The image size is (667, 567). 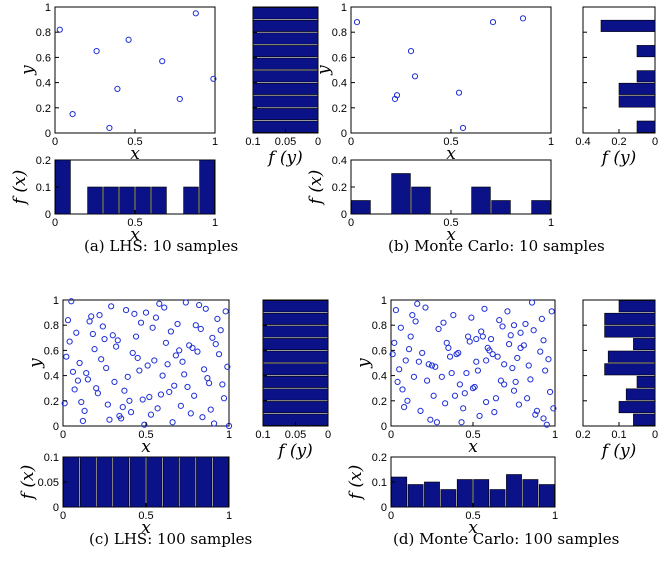 What do you see at coordinates (616, 380) in the screenshot?
I see `hist-y-d: 0.2 0.1 0 f (y)` at bounding box center [616, 380].